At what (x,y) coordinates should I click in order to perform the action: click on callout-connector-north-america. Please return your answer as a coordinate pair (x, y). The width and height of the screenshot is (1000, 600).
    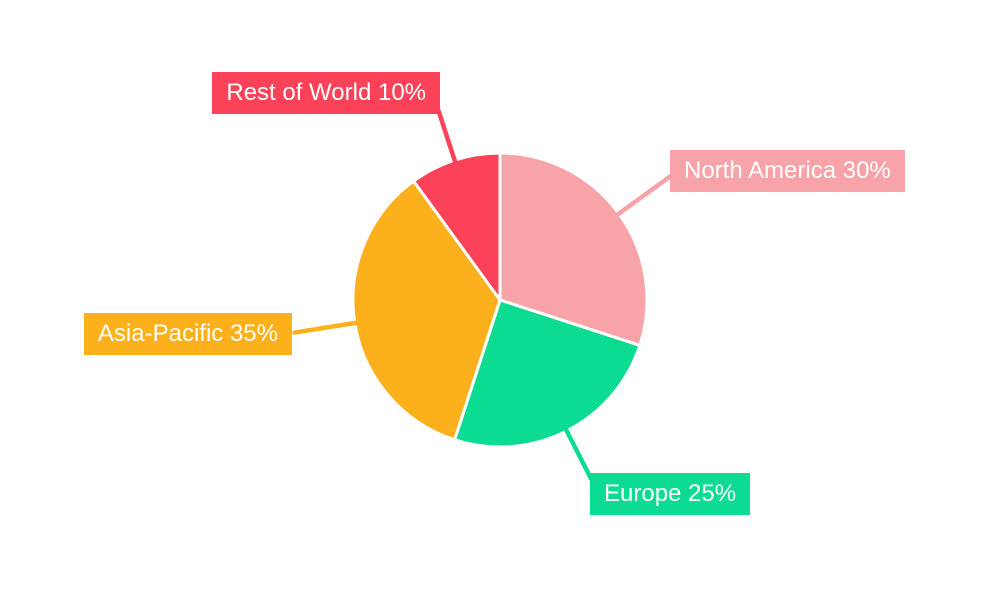
    Looking at the image, I should click on (644, 195).